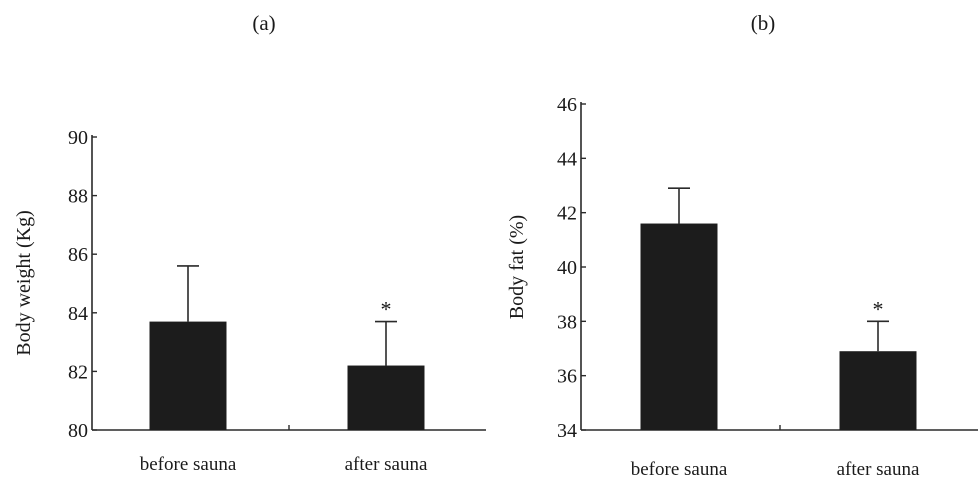 The height and width of the screenshot is (486, 978). I want to click on y-tick-label: 80, so click(78, 431).